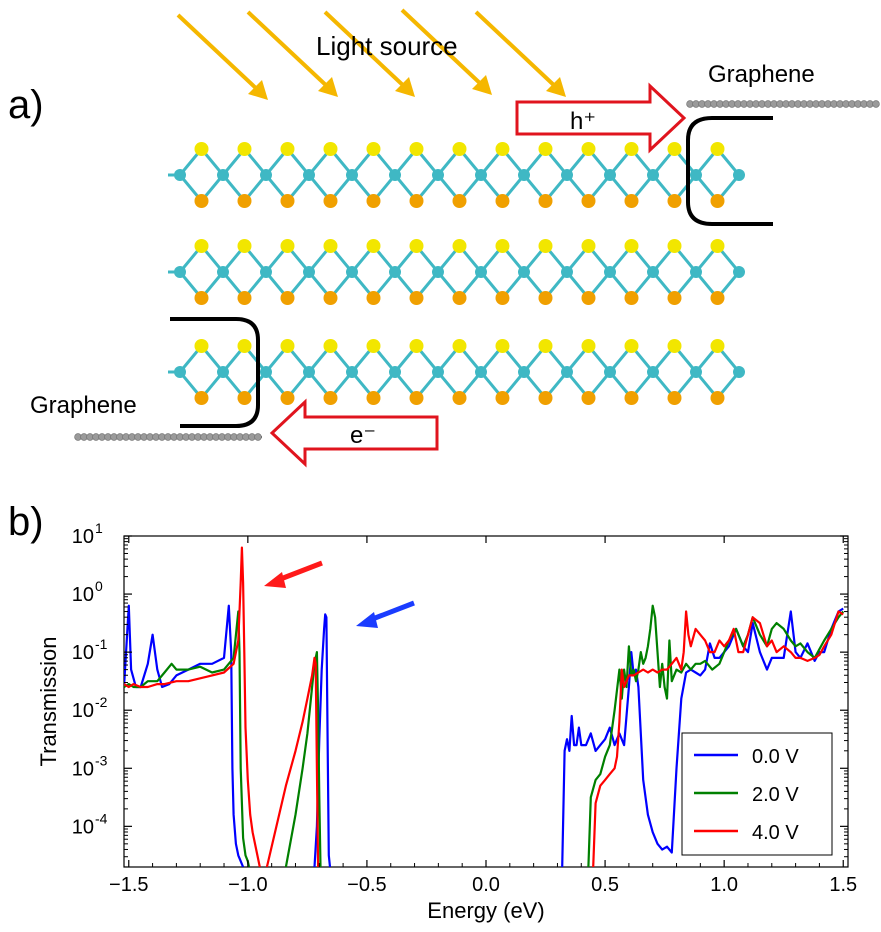  I want to click on legend-box, so click(757, 794).